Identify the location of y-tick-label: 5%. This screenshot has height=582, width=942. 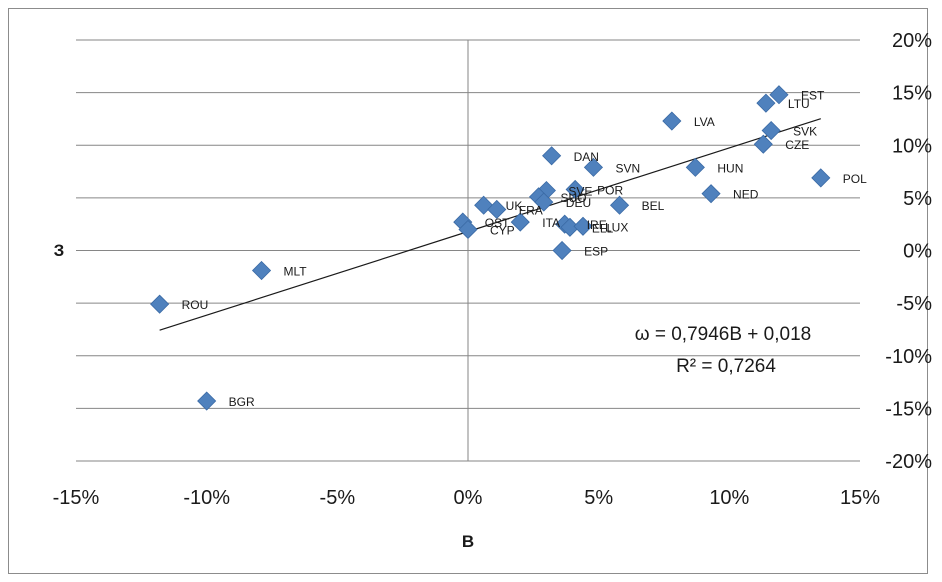
(917, 199).